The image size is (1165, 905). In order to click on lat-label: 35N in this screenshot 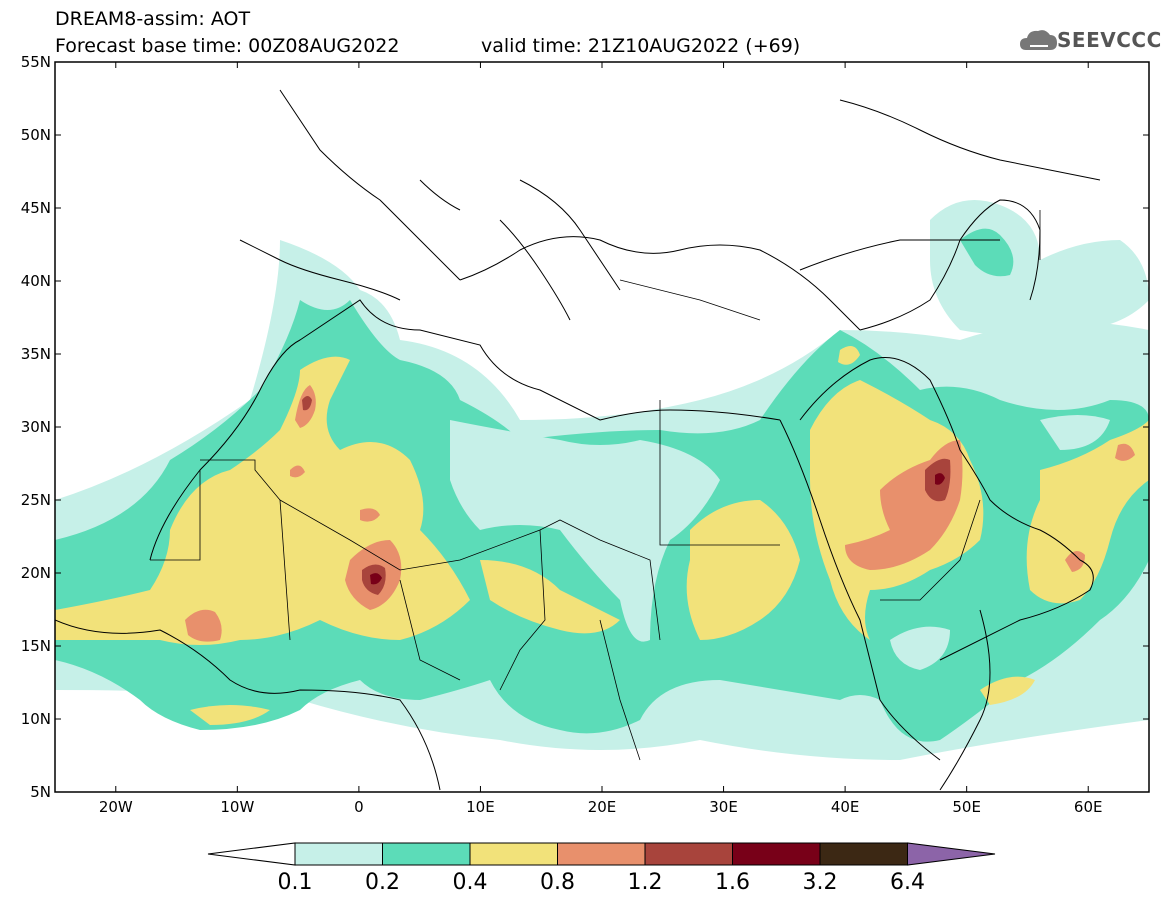, I will do `click(36, 354)`.